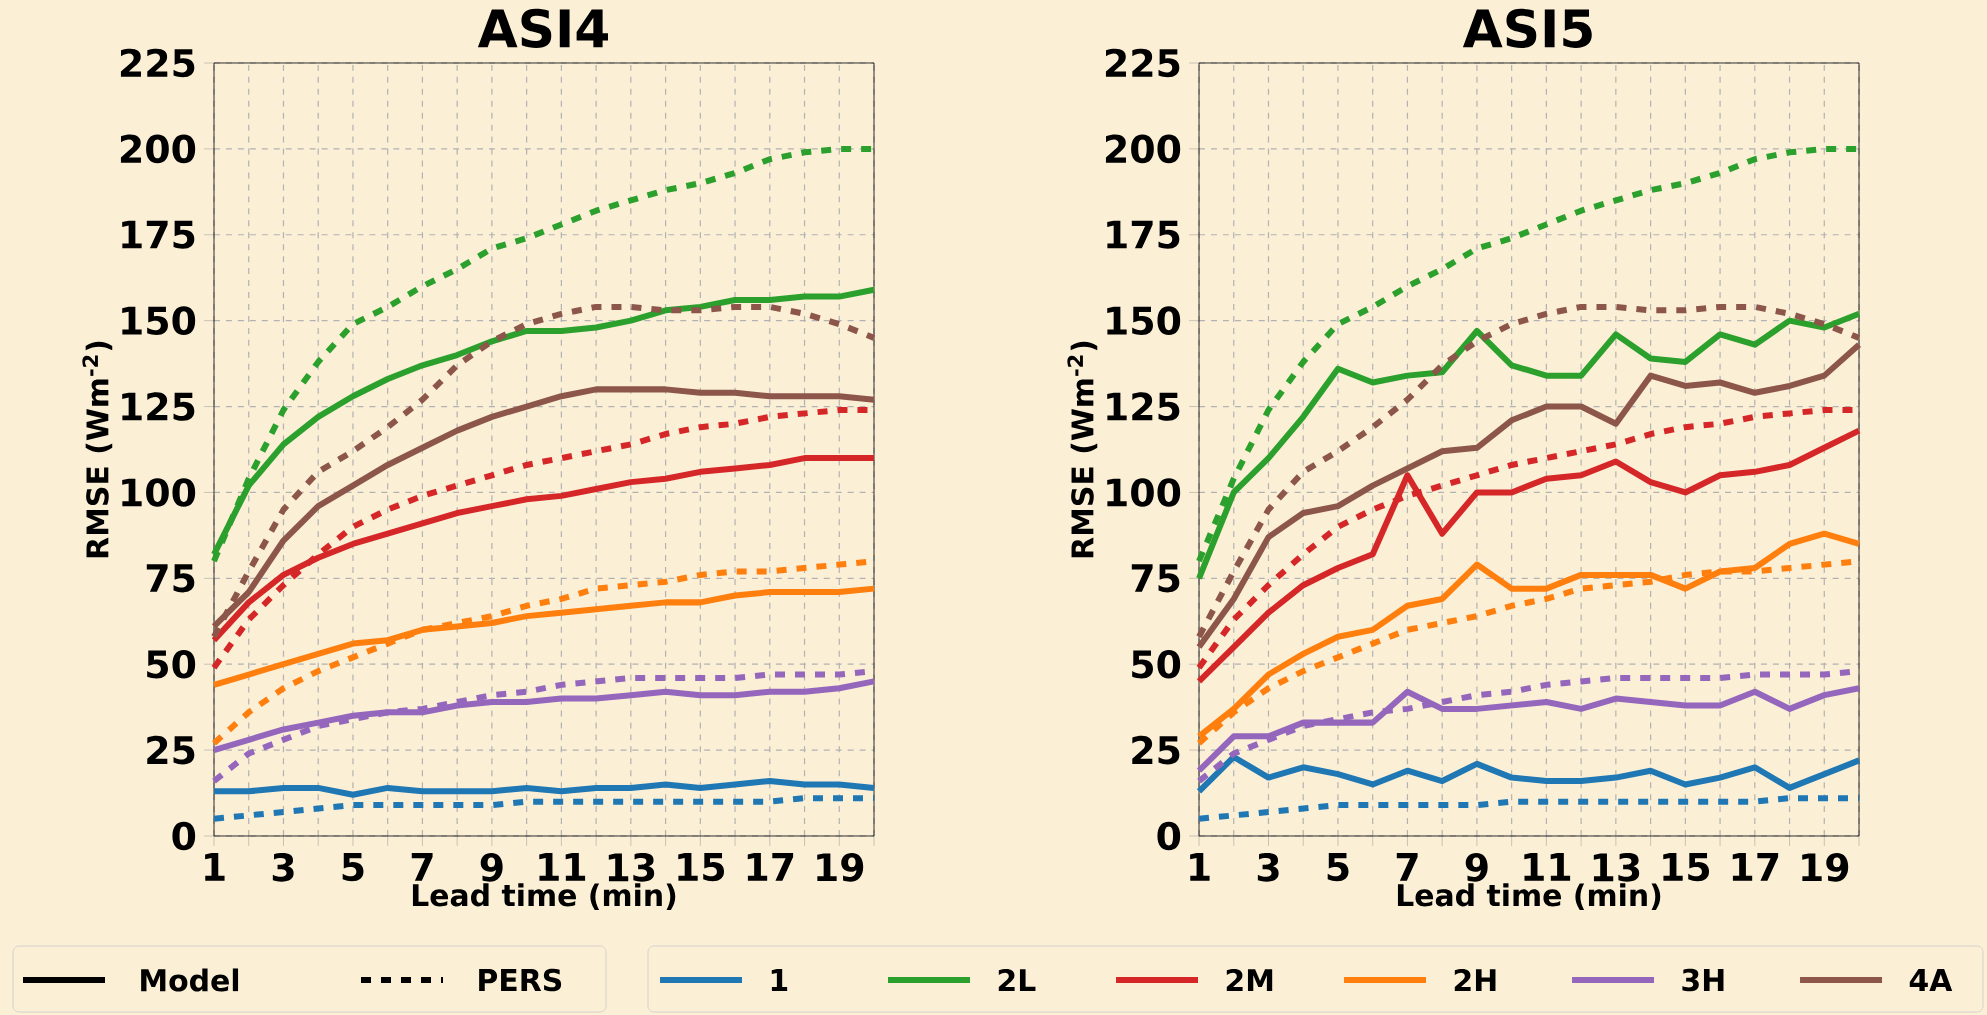 The width and height of the screenshot is (1987, 1015). What do you see at coordinates (1475, 980) in the screenshot?
I see `legend-label: 2H` at bounding box center [1475, 980].